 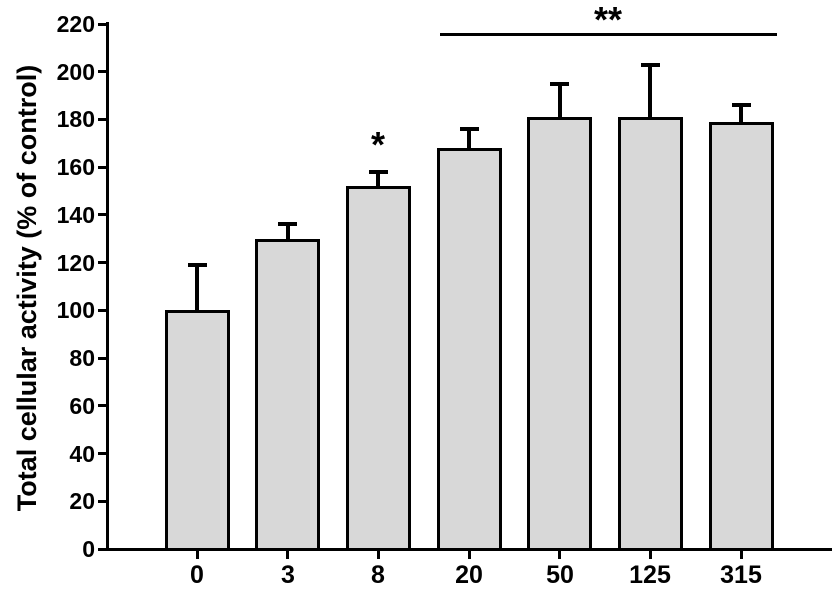 I want to click on x-tick-label: 125, so click(x=650, y=575).